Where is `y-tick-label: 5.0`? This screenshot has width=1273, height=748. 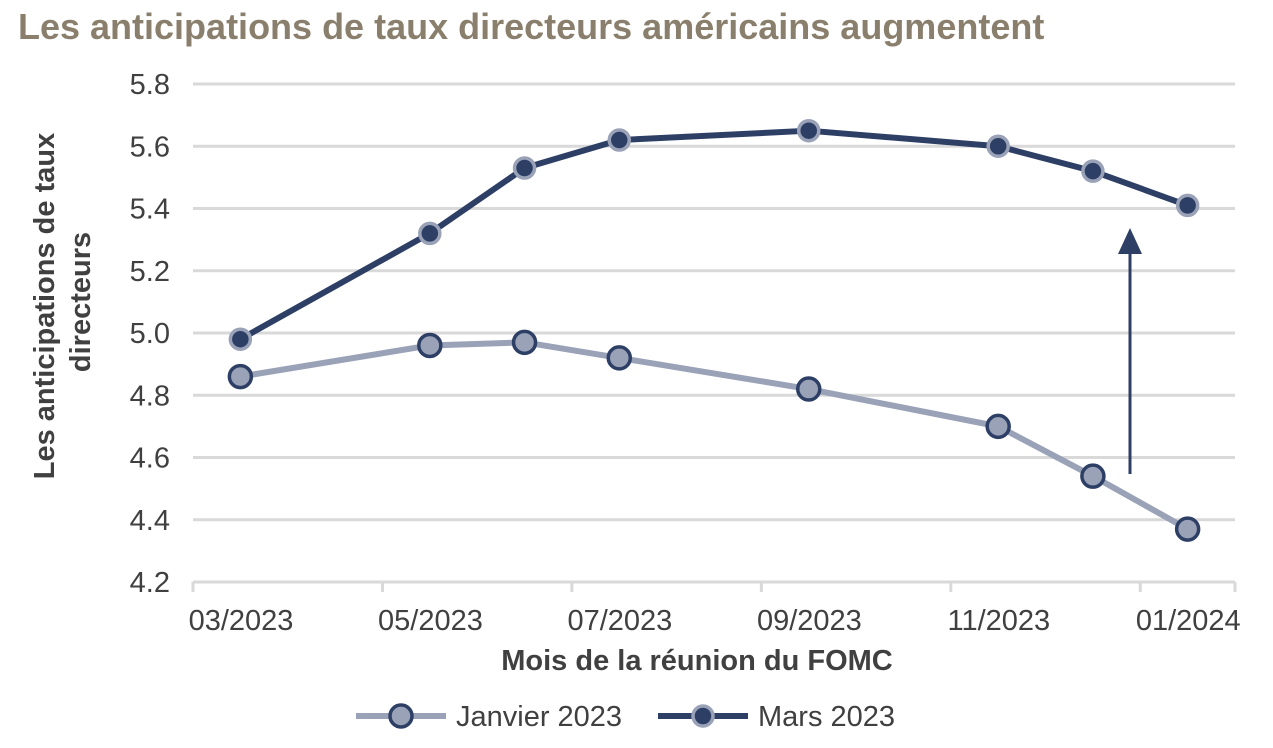
y-tick-label: 5.0 is located at coordinates (150, 334).